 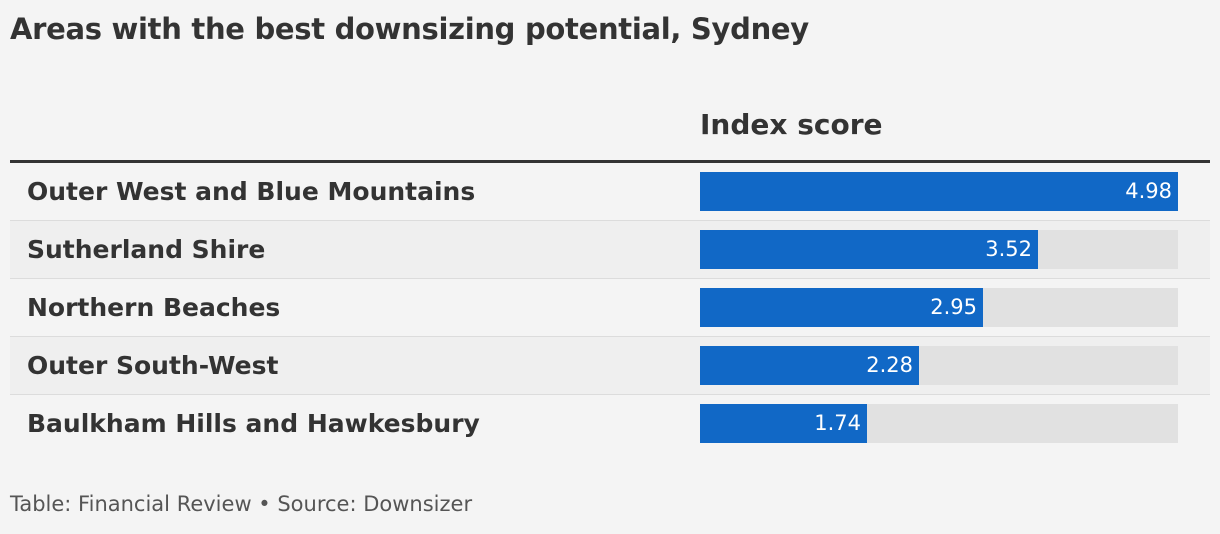 What do you see at coordinates (837, 423) in the screenshot?
I see `bar-value-label: 1.74` at bounding box center [837, 423].